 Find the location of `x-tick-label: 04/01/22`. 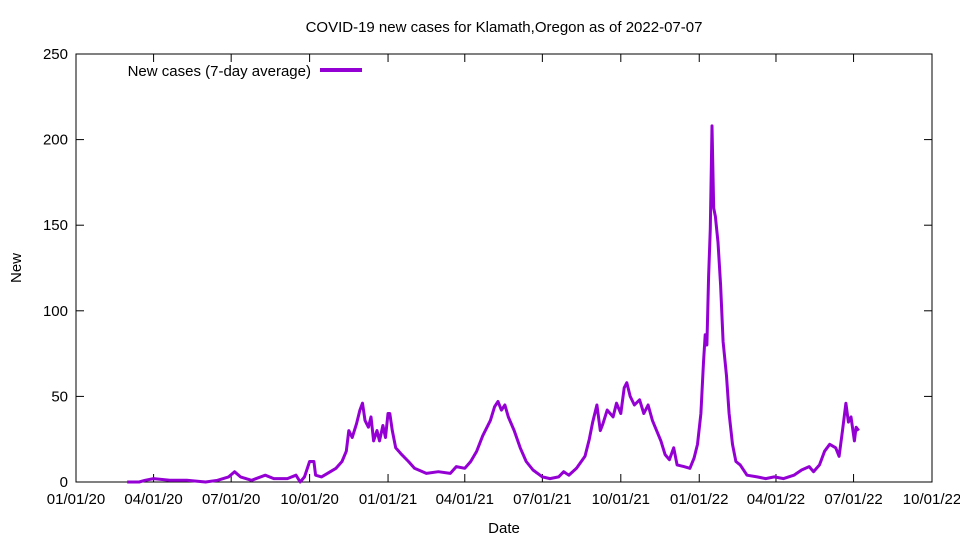

x-tick-label: 04/01/22 is located at coordinates (776, 499).